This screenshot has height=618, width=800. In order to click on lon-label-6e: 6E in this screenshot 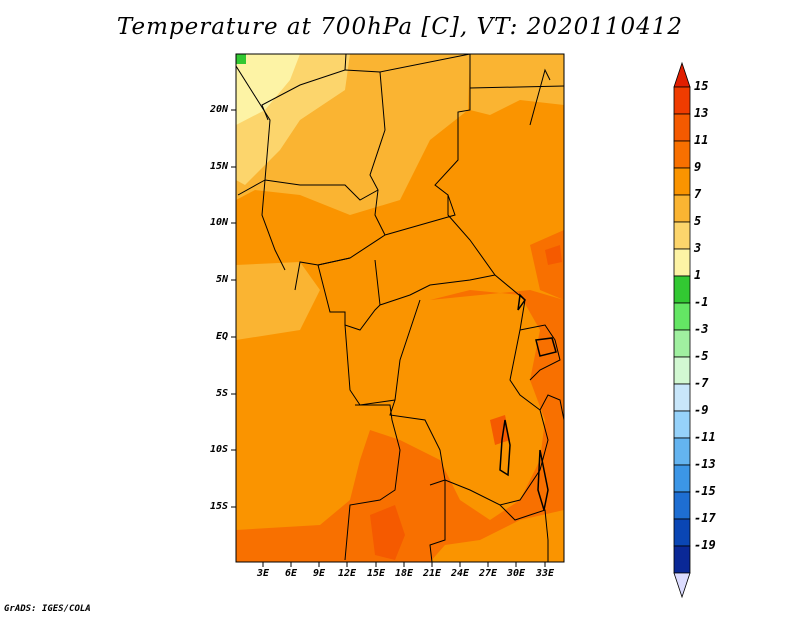, I will do `click(291, 573)`.